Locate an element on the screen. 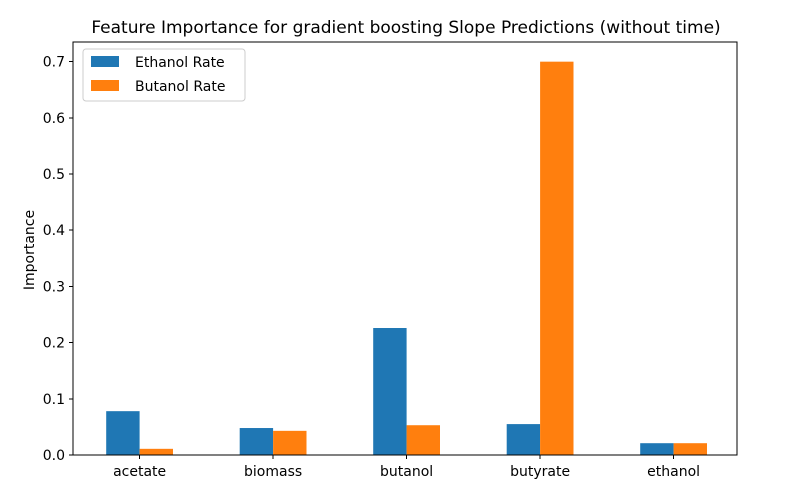 This screenshot has width=800, height=500. bar-biomass-ethanol-rate is located at coordinates (256, 441).